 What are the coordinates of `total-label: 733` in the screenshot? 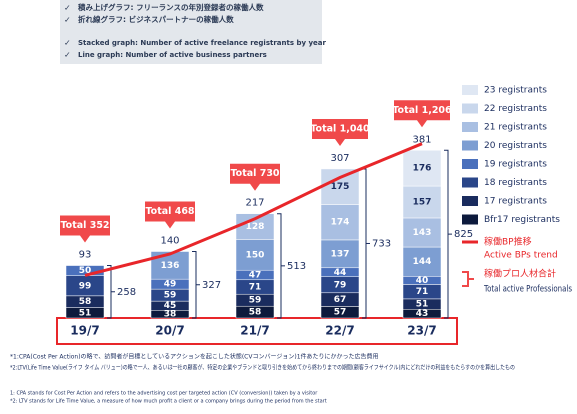 It's located at (381, 243).